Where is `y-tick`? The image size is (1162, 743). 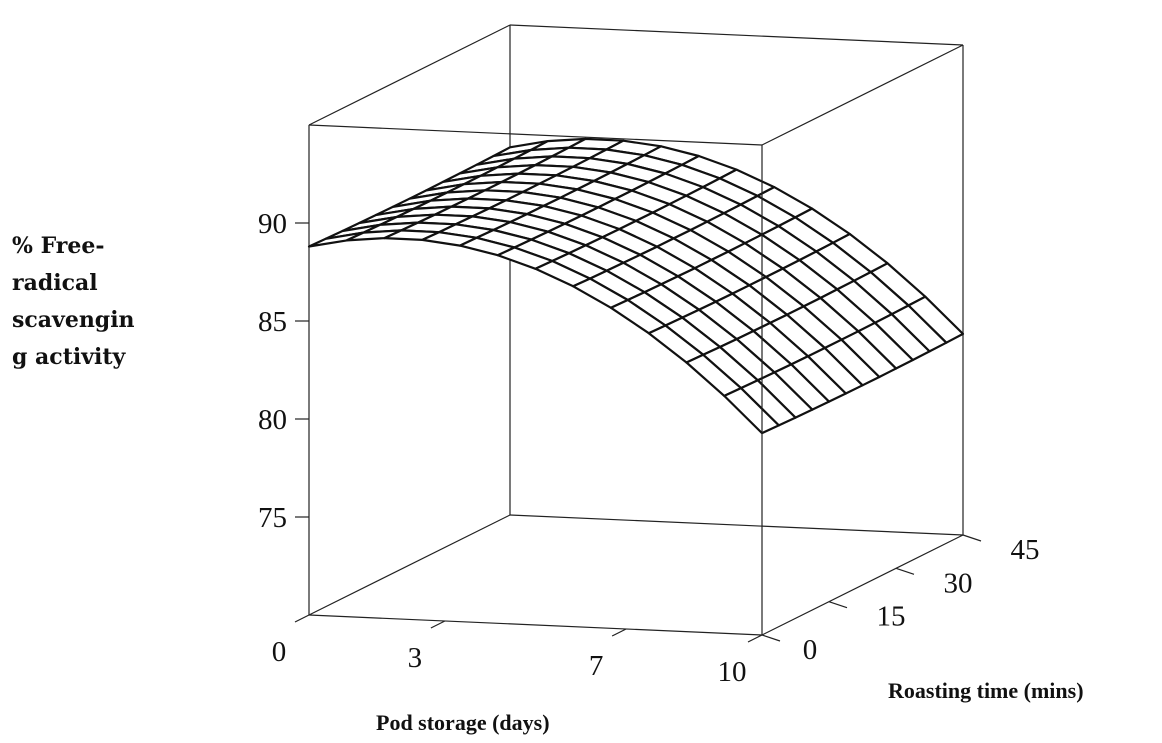 y-tick is located at coordinates (771, 638).